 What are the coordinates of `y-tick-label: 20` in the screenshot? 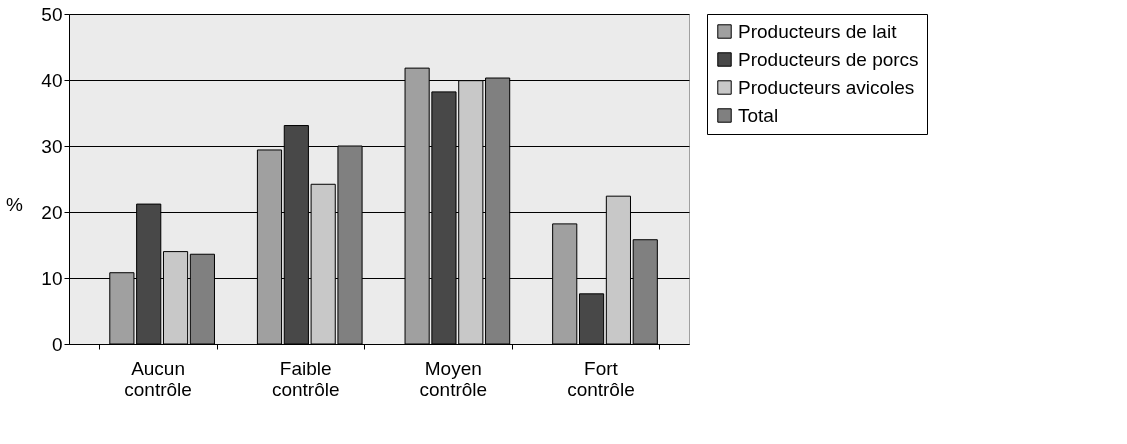 It's located at (52, 212).